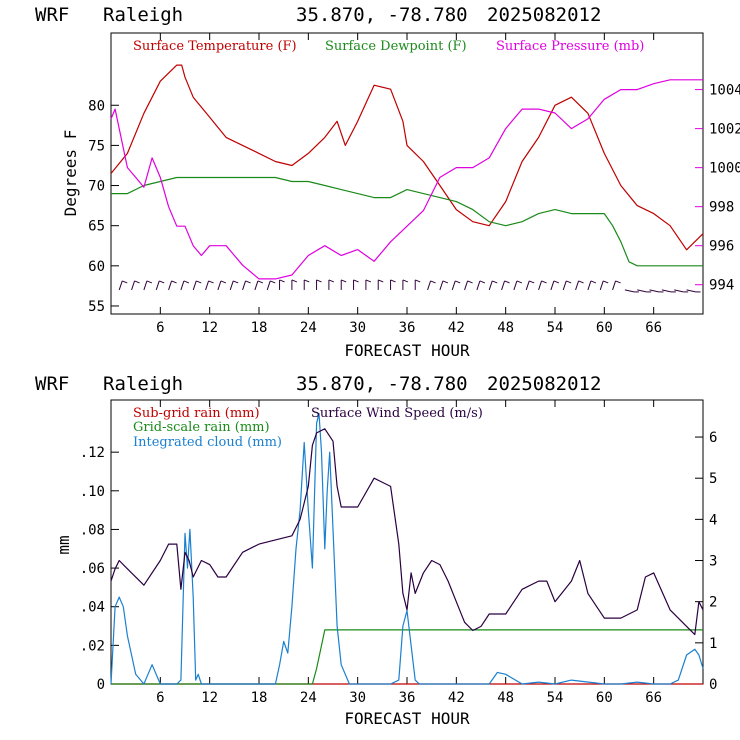 Image resolution: width=740 pixels, height=740 pixels. Describe the element at coordinates (52, 384) in the screenshot. I see `header-model: WRF` at that location.